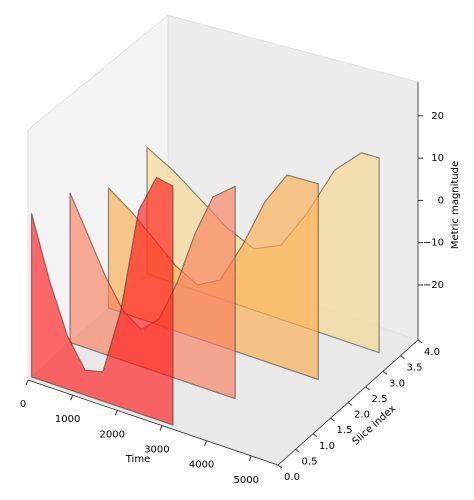 The width and height of the screenshot is (474, 500). I want to click on y-tick-label: 1.0, so click(327, 446).